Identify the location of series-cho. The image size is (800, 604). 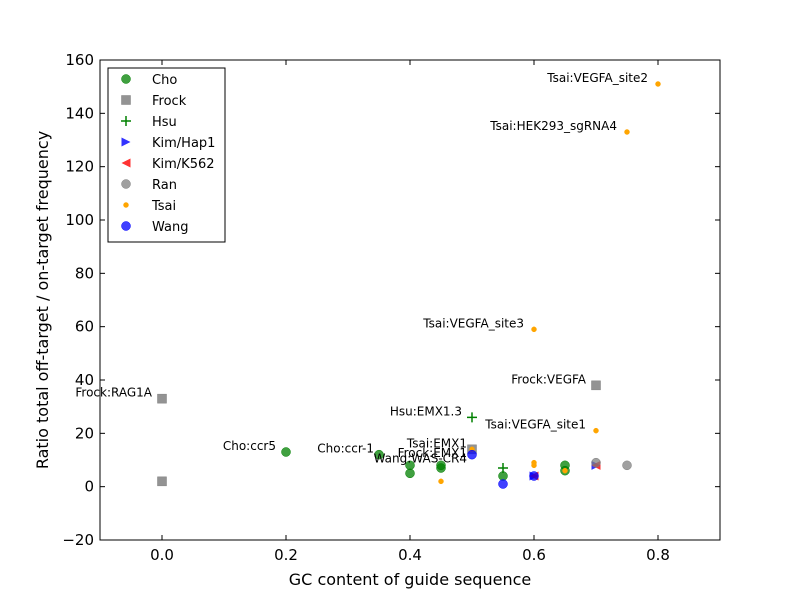
(425, 464).